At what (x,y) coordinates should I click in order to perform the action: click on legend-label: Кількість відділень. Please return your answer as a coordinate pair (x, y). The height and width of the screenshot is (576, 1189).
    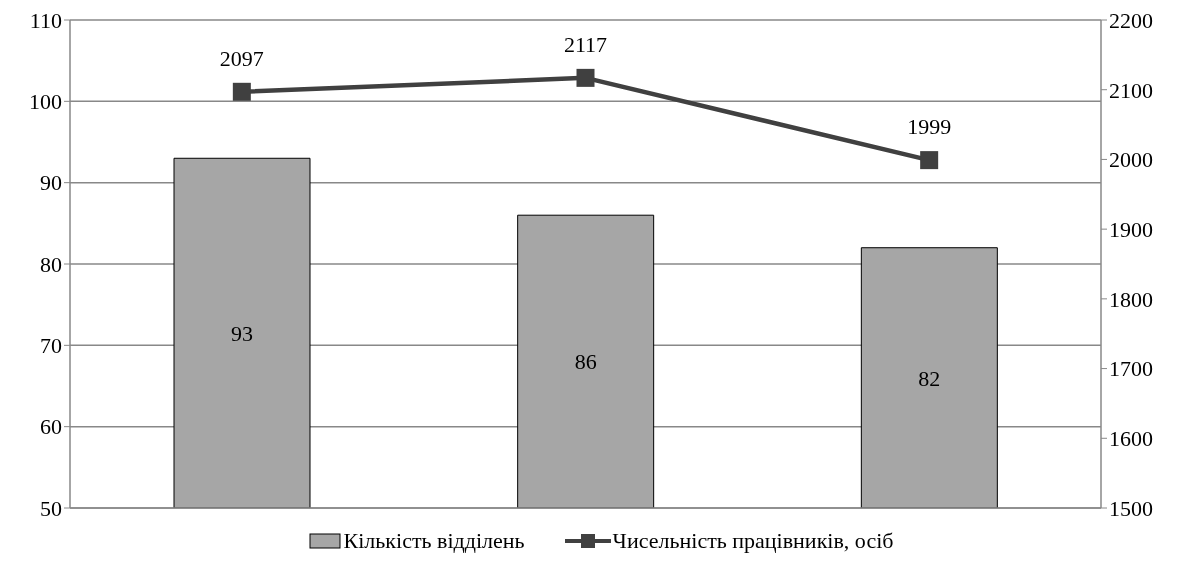
    Looking at the image, I should click on (434, 541).